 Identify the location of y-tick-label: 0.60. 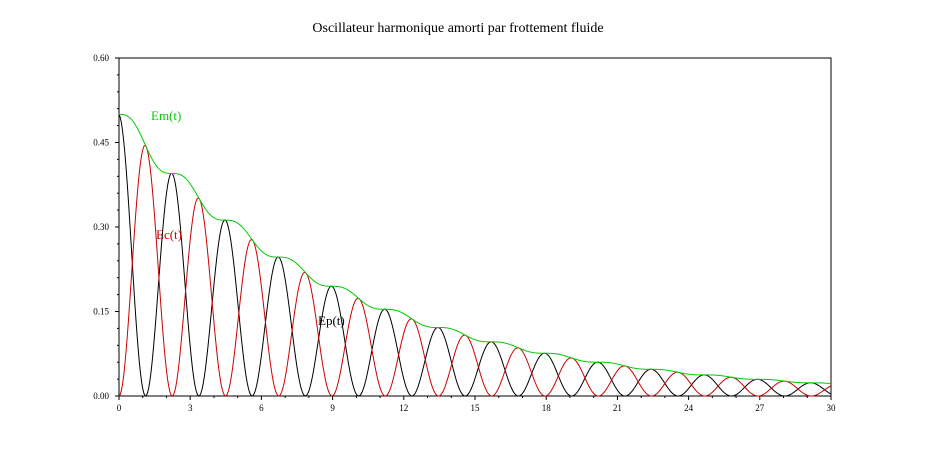
(101, 58).